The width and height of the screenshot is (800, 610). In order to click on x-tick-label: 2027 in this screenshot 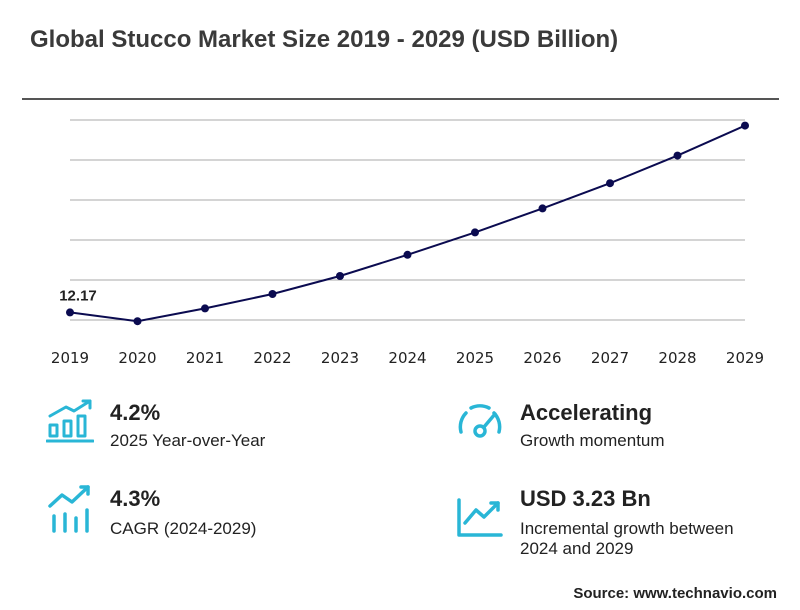, I will do `click(610, 358)`.